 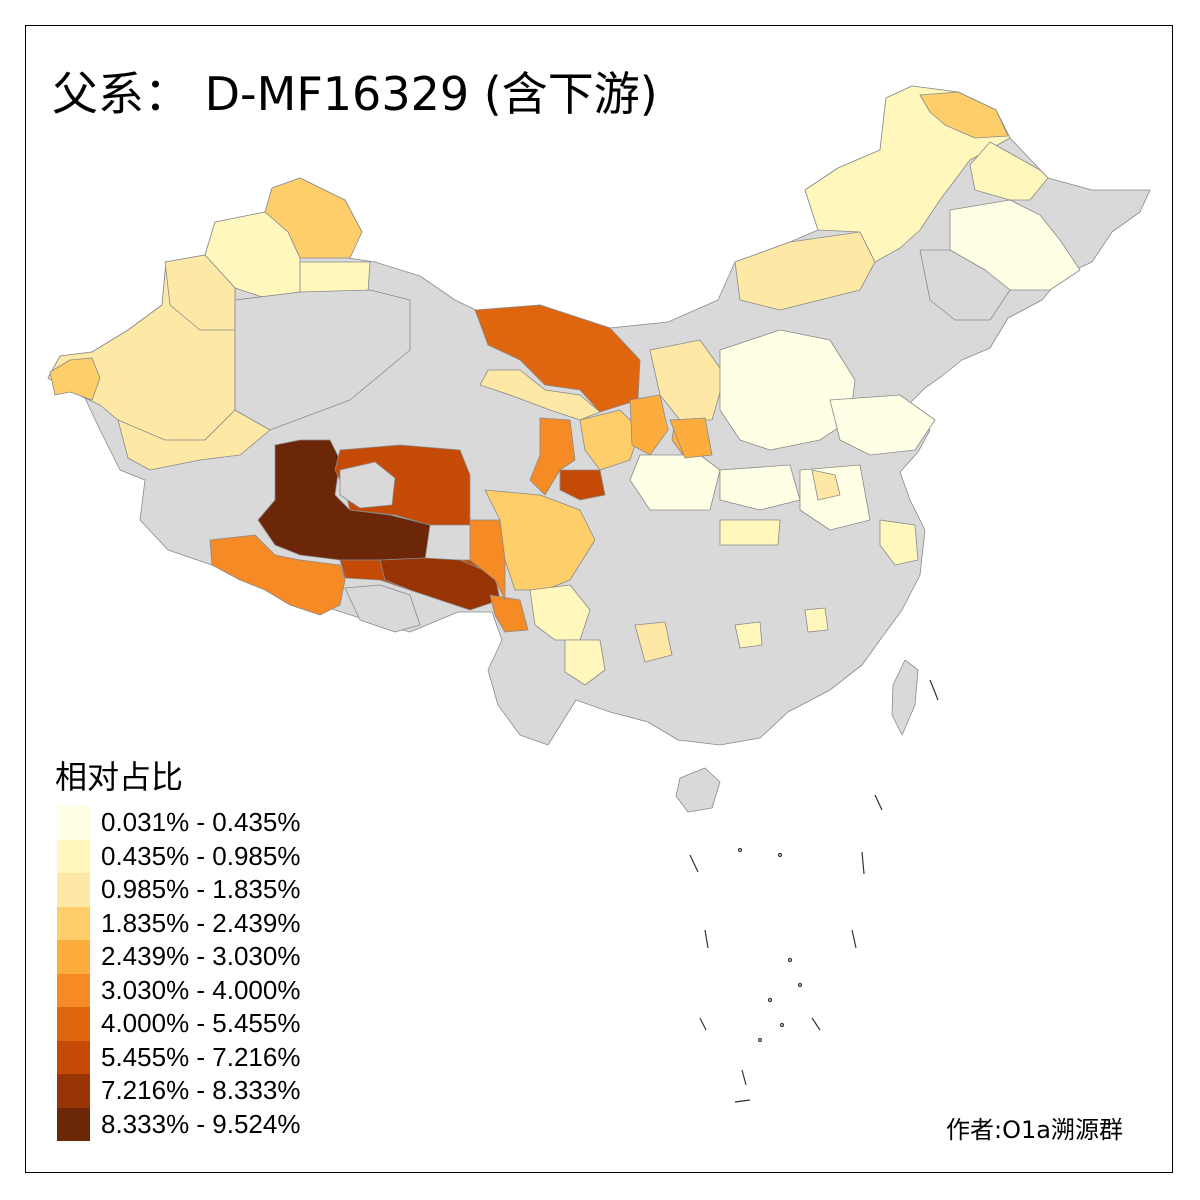 What do you see at coordinates (814, 891) in the screenshot?
I see `south-china-sea-islands` at bounding box center [814, 891].